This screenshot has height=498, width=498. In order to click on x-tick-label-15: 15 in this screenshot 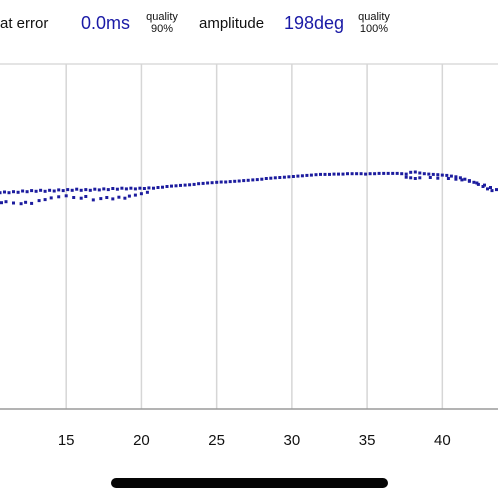, I will do `click(66, 440)`.